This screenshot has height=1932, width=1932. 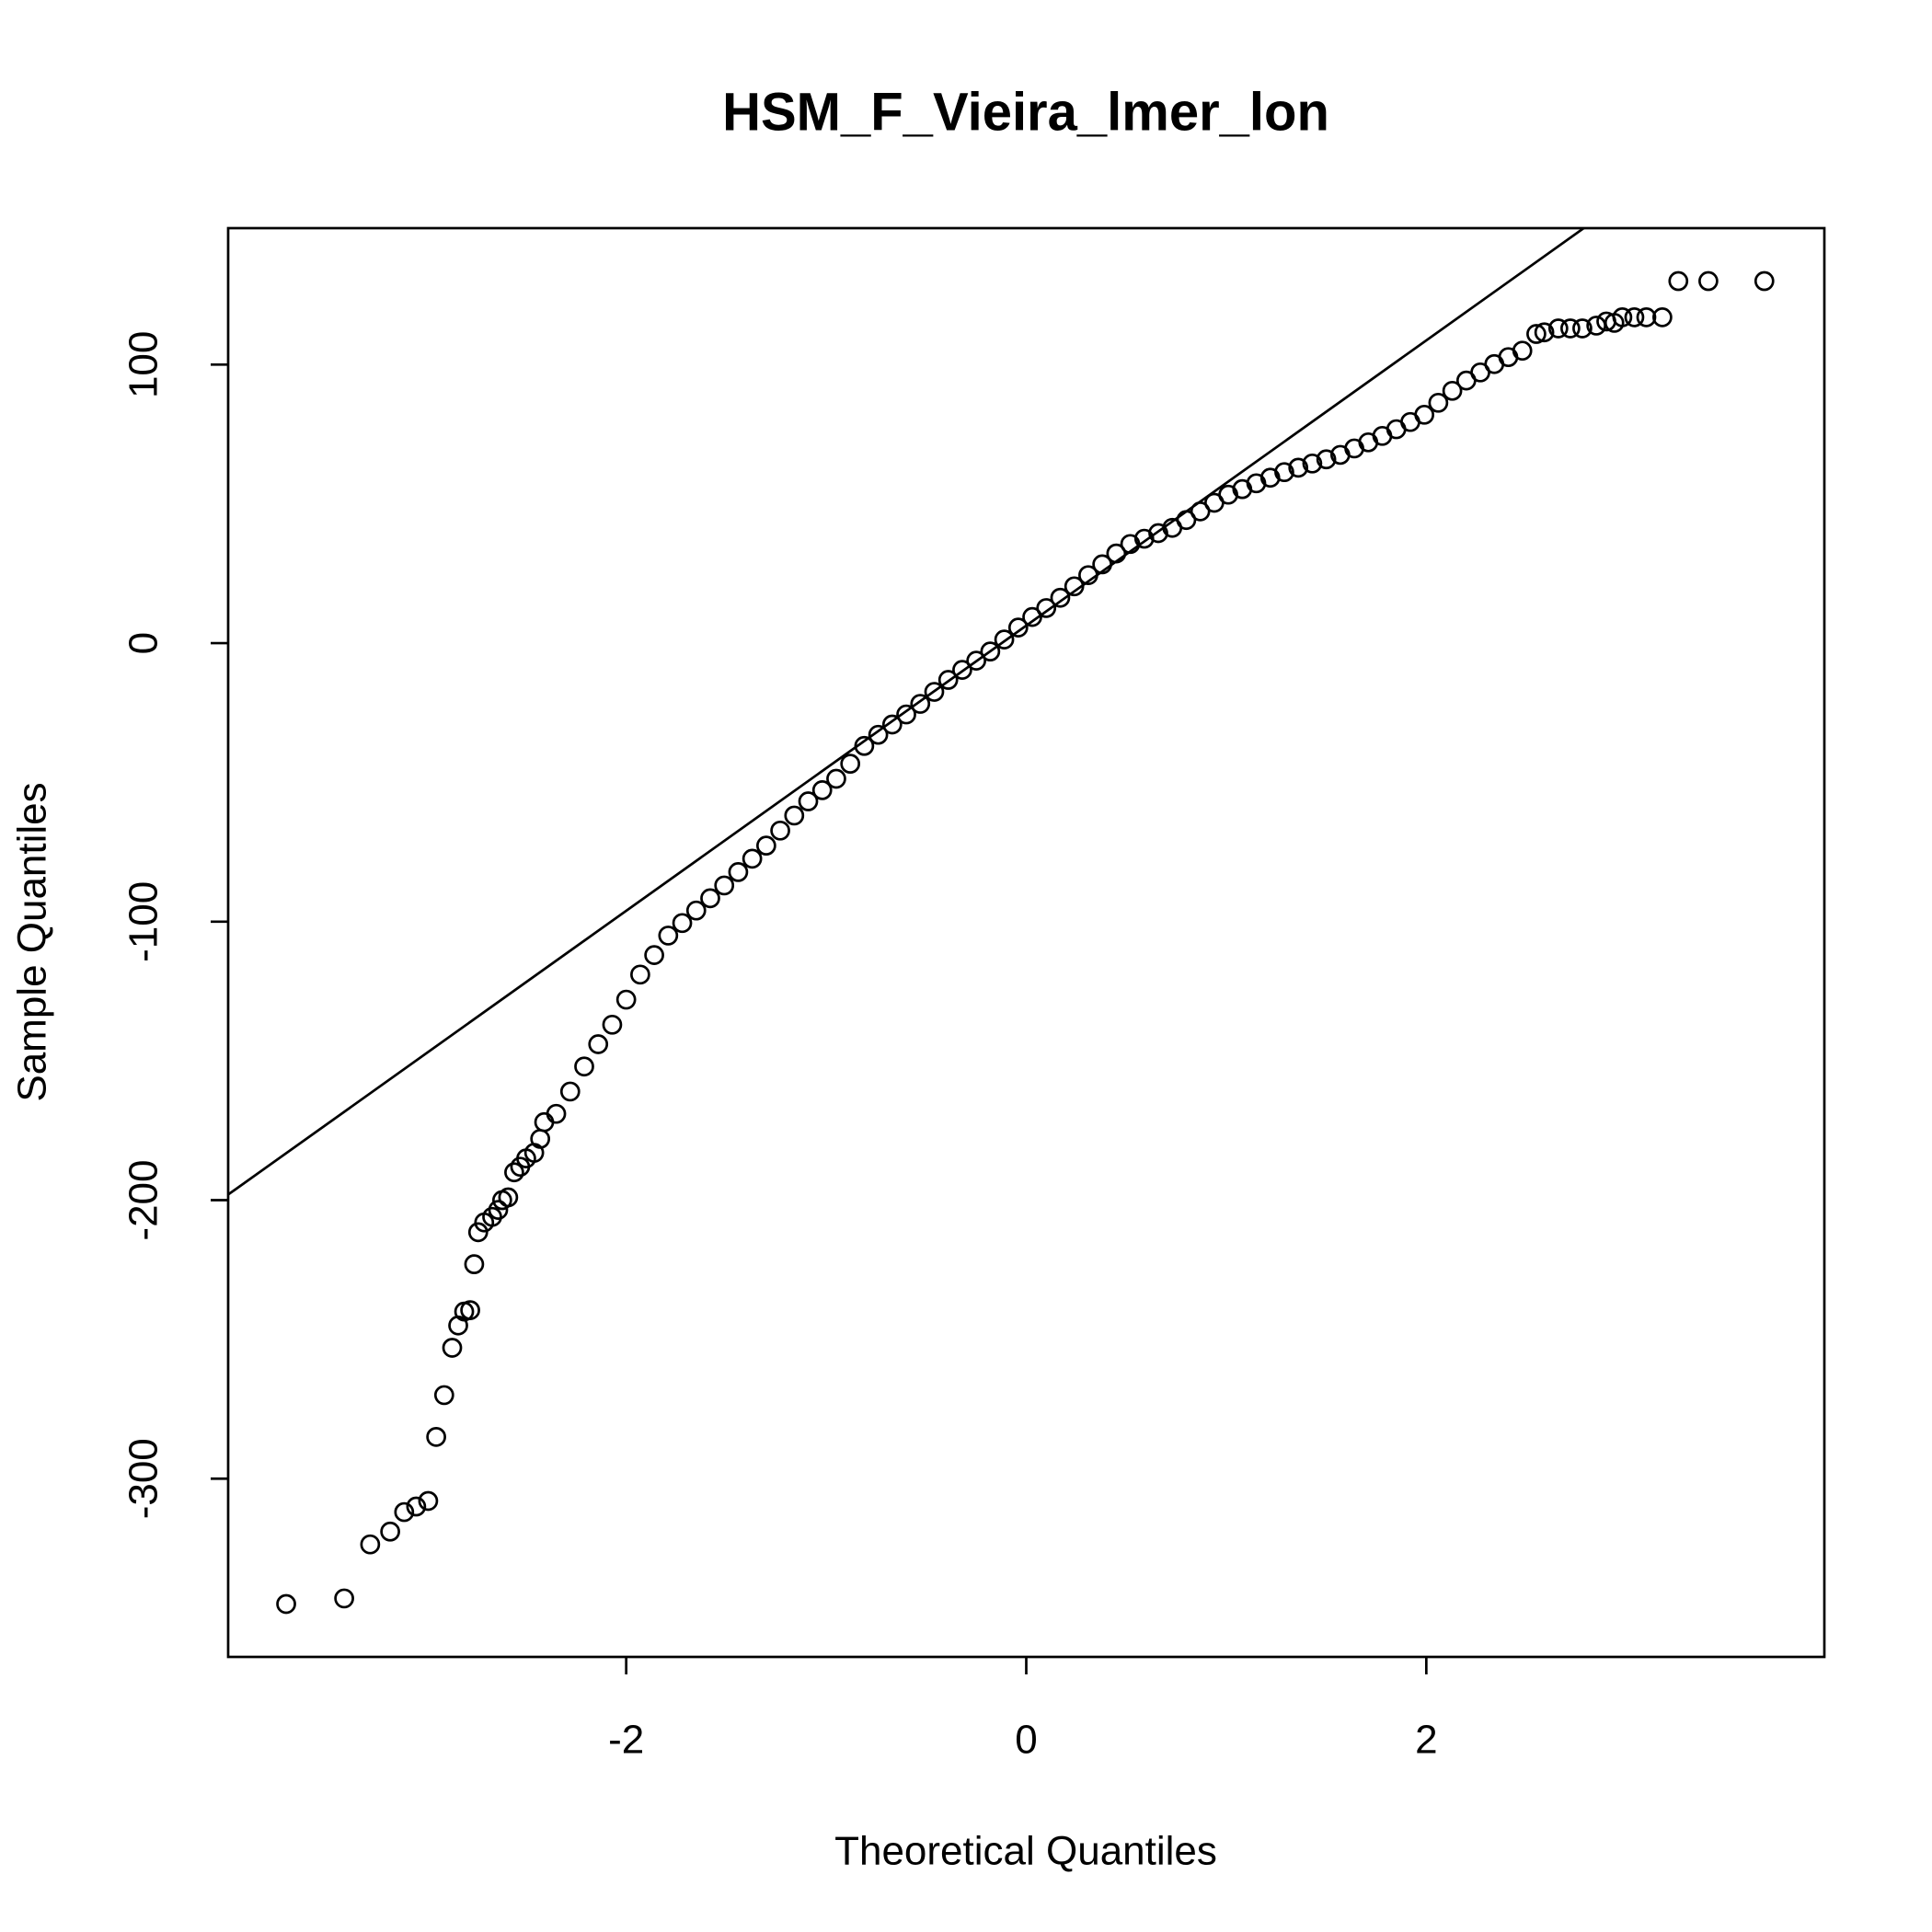 What do you see at coordinates (144, 921) in the screenshot?
I see `y-tick-label: -100` at bounding box center [144, 921].